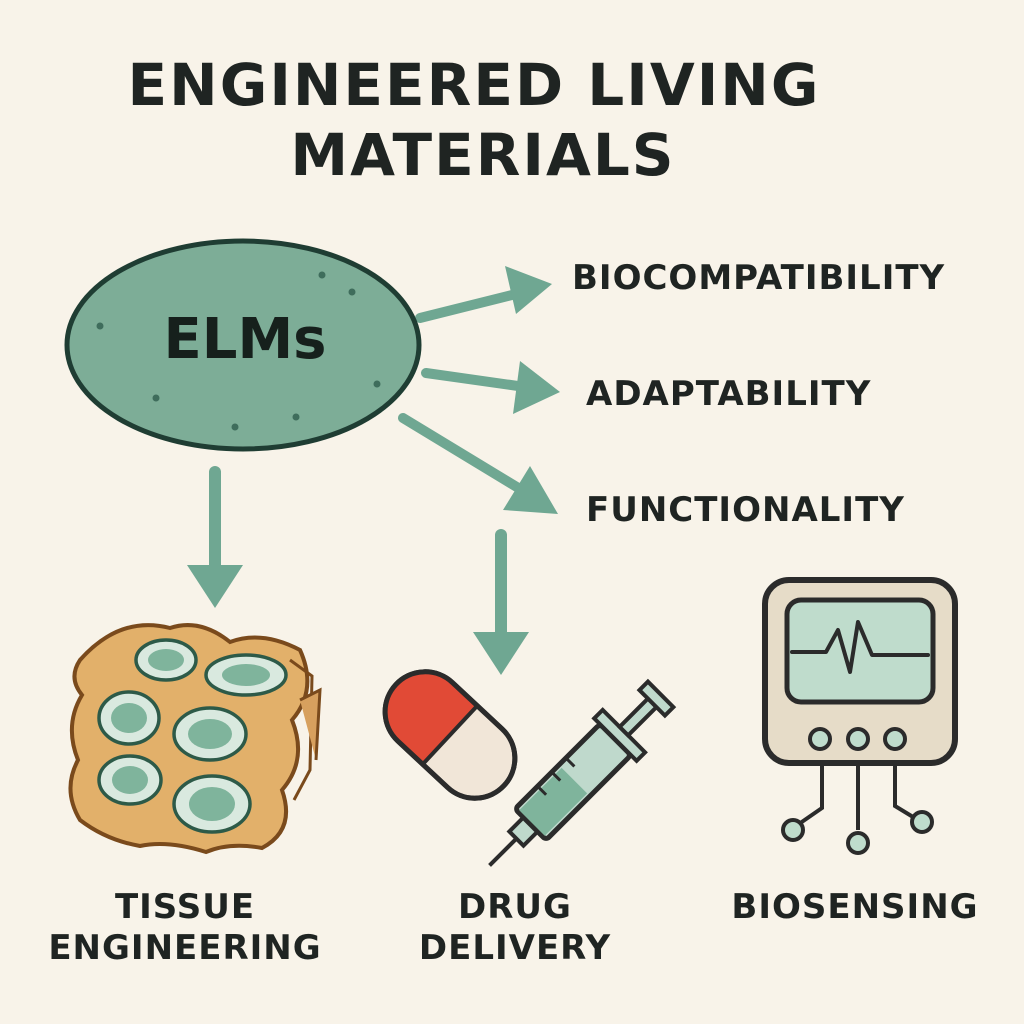 Image resolution: width=1024 pixels, height=1024 pixels. Describe the element at coordinates (185, 907) in the screenshot. I see `application-tissue-line-1: TISSUE` at that location.